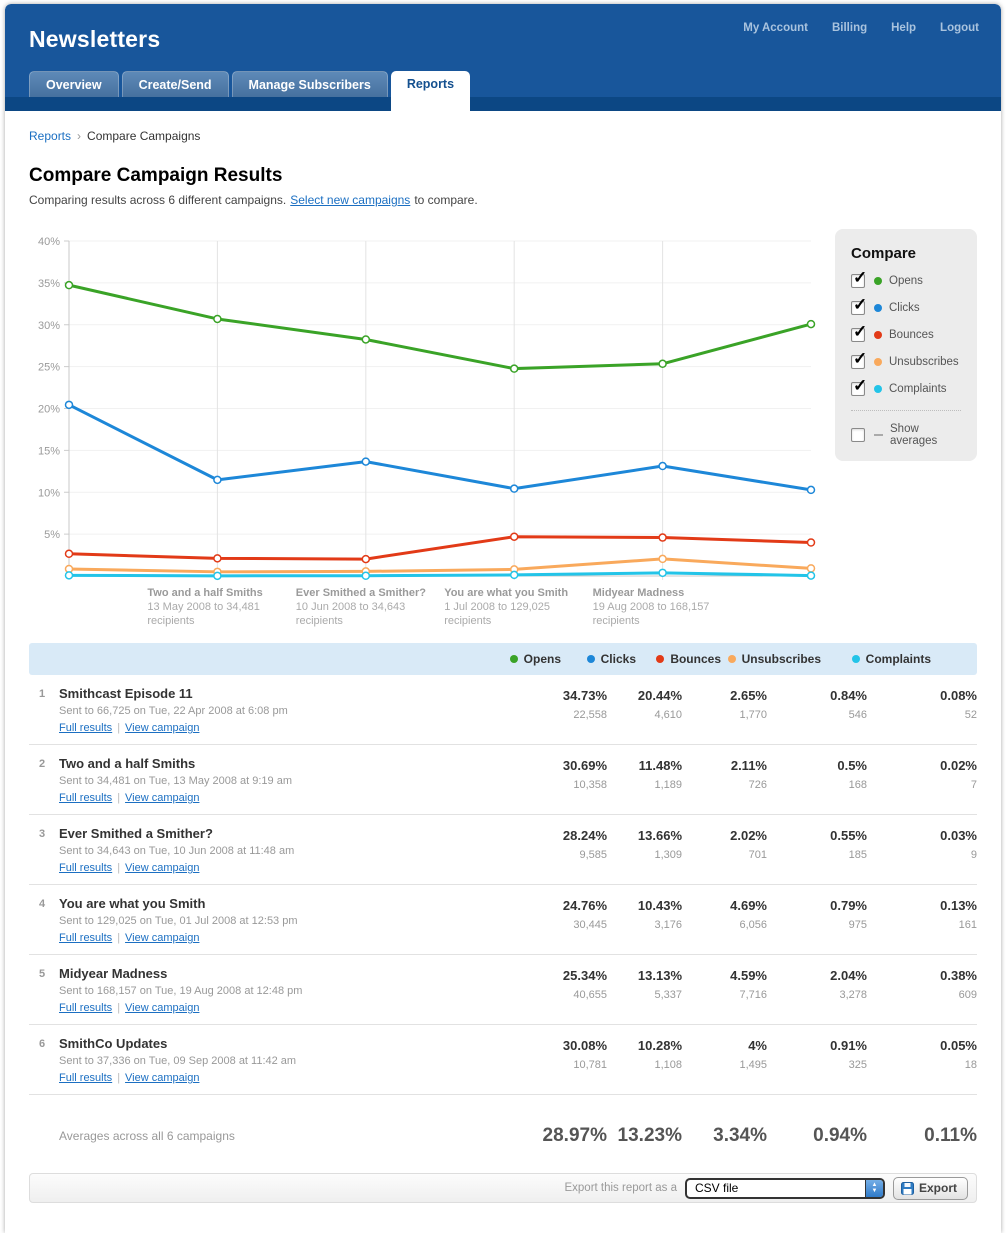  Describe the element at coordinates (49, 451) in the screenshot. I see `y-tick-label: 15%` at that location.